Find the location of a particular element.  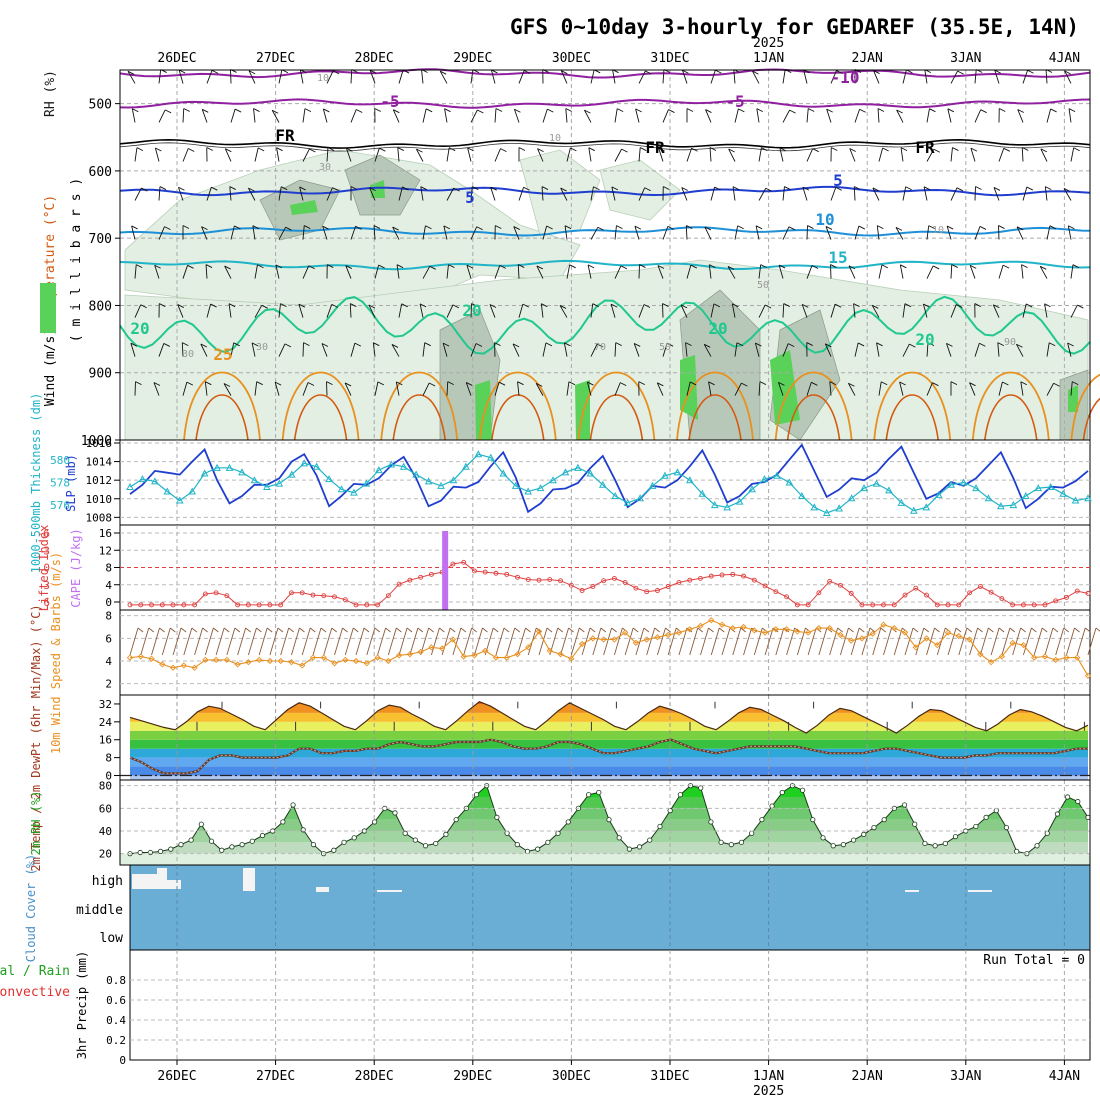

rh-tick-label: 20 is located at coordinates (105, 854).